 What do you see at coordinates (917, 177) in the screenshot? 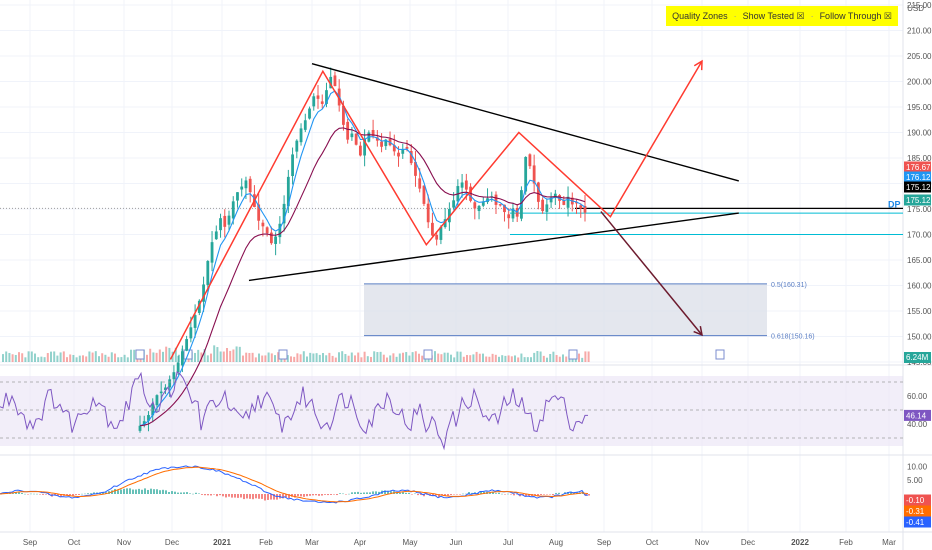
I see `price-badge` at bounding box center [917, 177].